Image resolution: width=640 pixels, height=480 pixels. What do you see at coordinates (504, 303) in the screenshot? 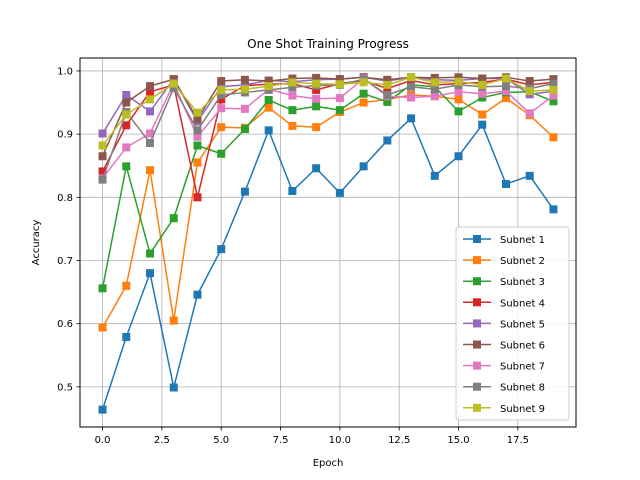
I see `legend-item: Subnet 4` at bounding box center [504, 303].